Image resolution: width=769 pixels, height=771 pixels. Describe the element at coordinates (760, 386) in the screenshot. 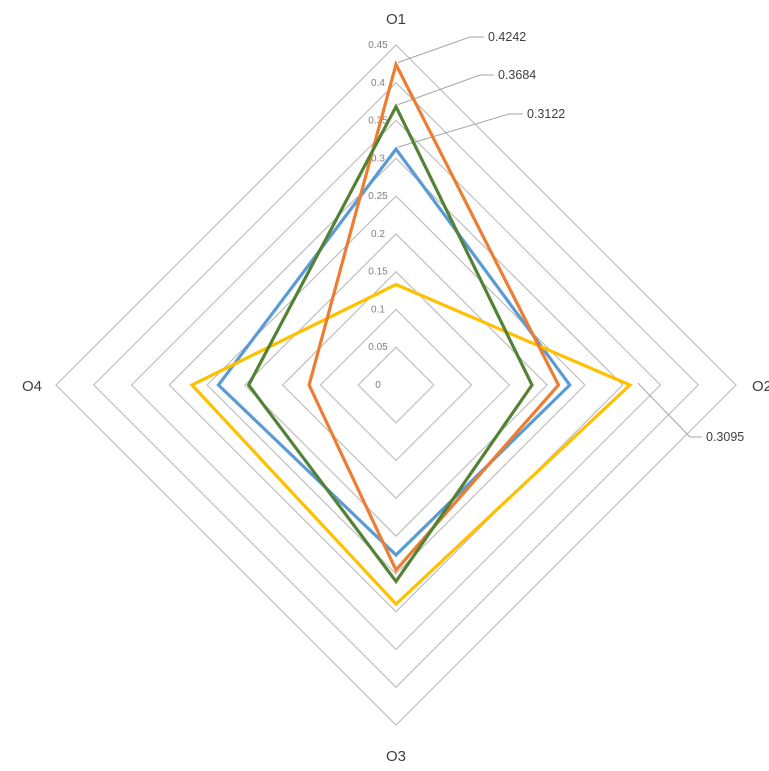

I see `axis-label-o2: O2` at that location.